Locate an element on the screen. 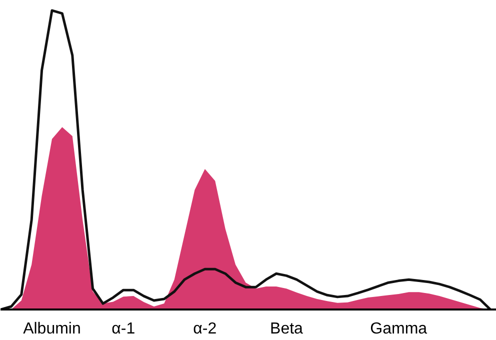 This screenshot has width=496, height=340. x-tick-label: α-2 is located at coordinates (205, 329).